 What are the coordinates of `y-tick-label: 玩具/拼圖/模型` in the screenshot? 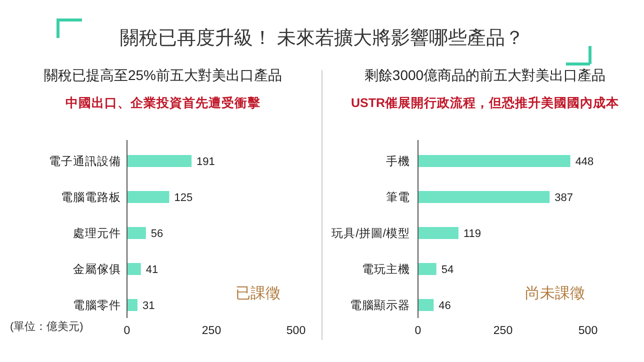 It's located at (371, 233).